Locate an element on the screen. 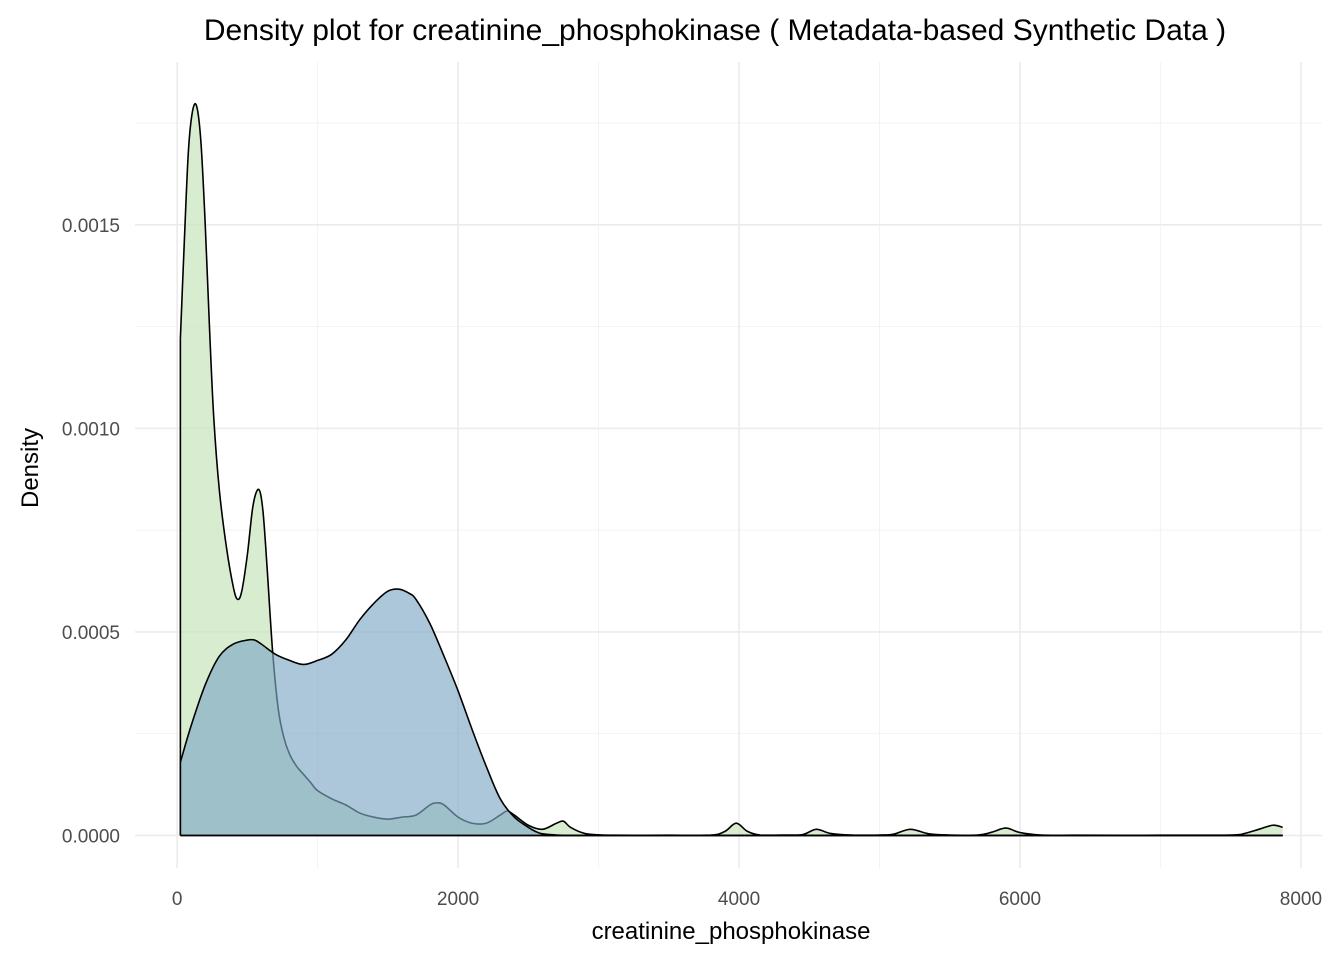 The height and width of the screenshot is (960, 1344). x-axis-title: creatinine_phosphokinase is located at coordinates (731, 931).